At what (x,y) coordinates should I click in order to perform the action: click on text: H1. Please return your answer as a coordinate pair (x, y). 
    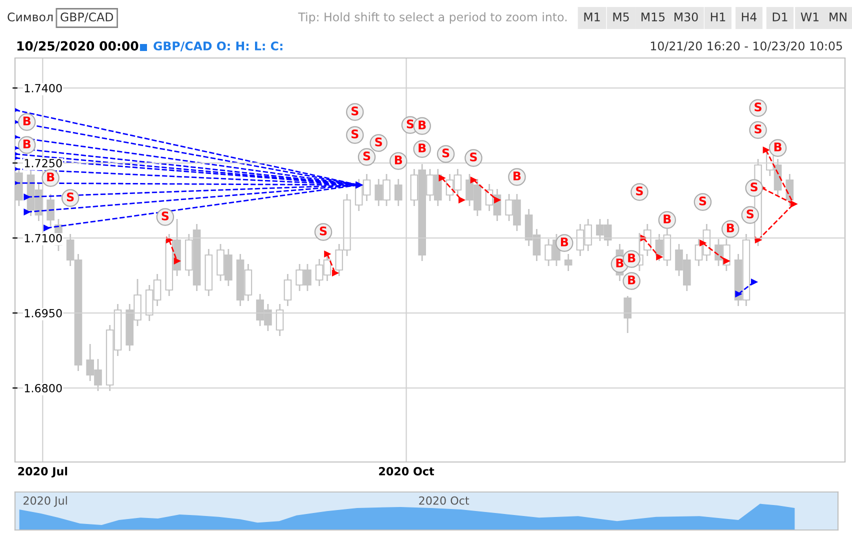
    Looking at the image, I should click on (718, 17).